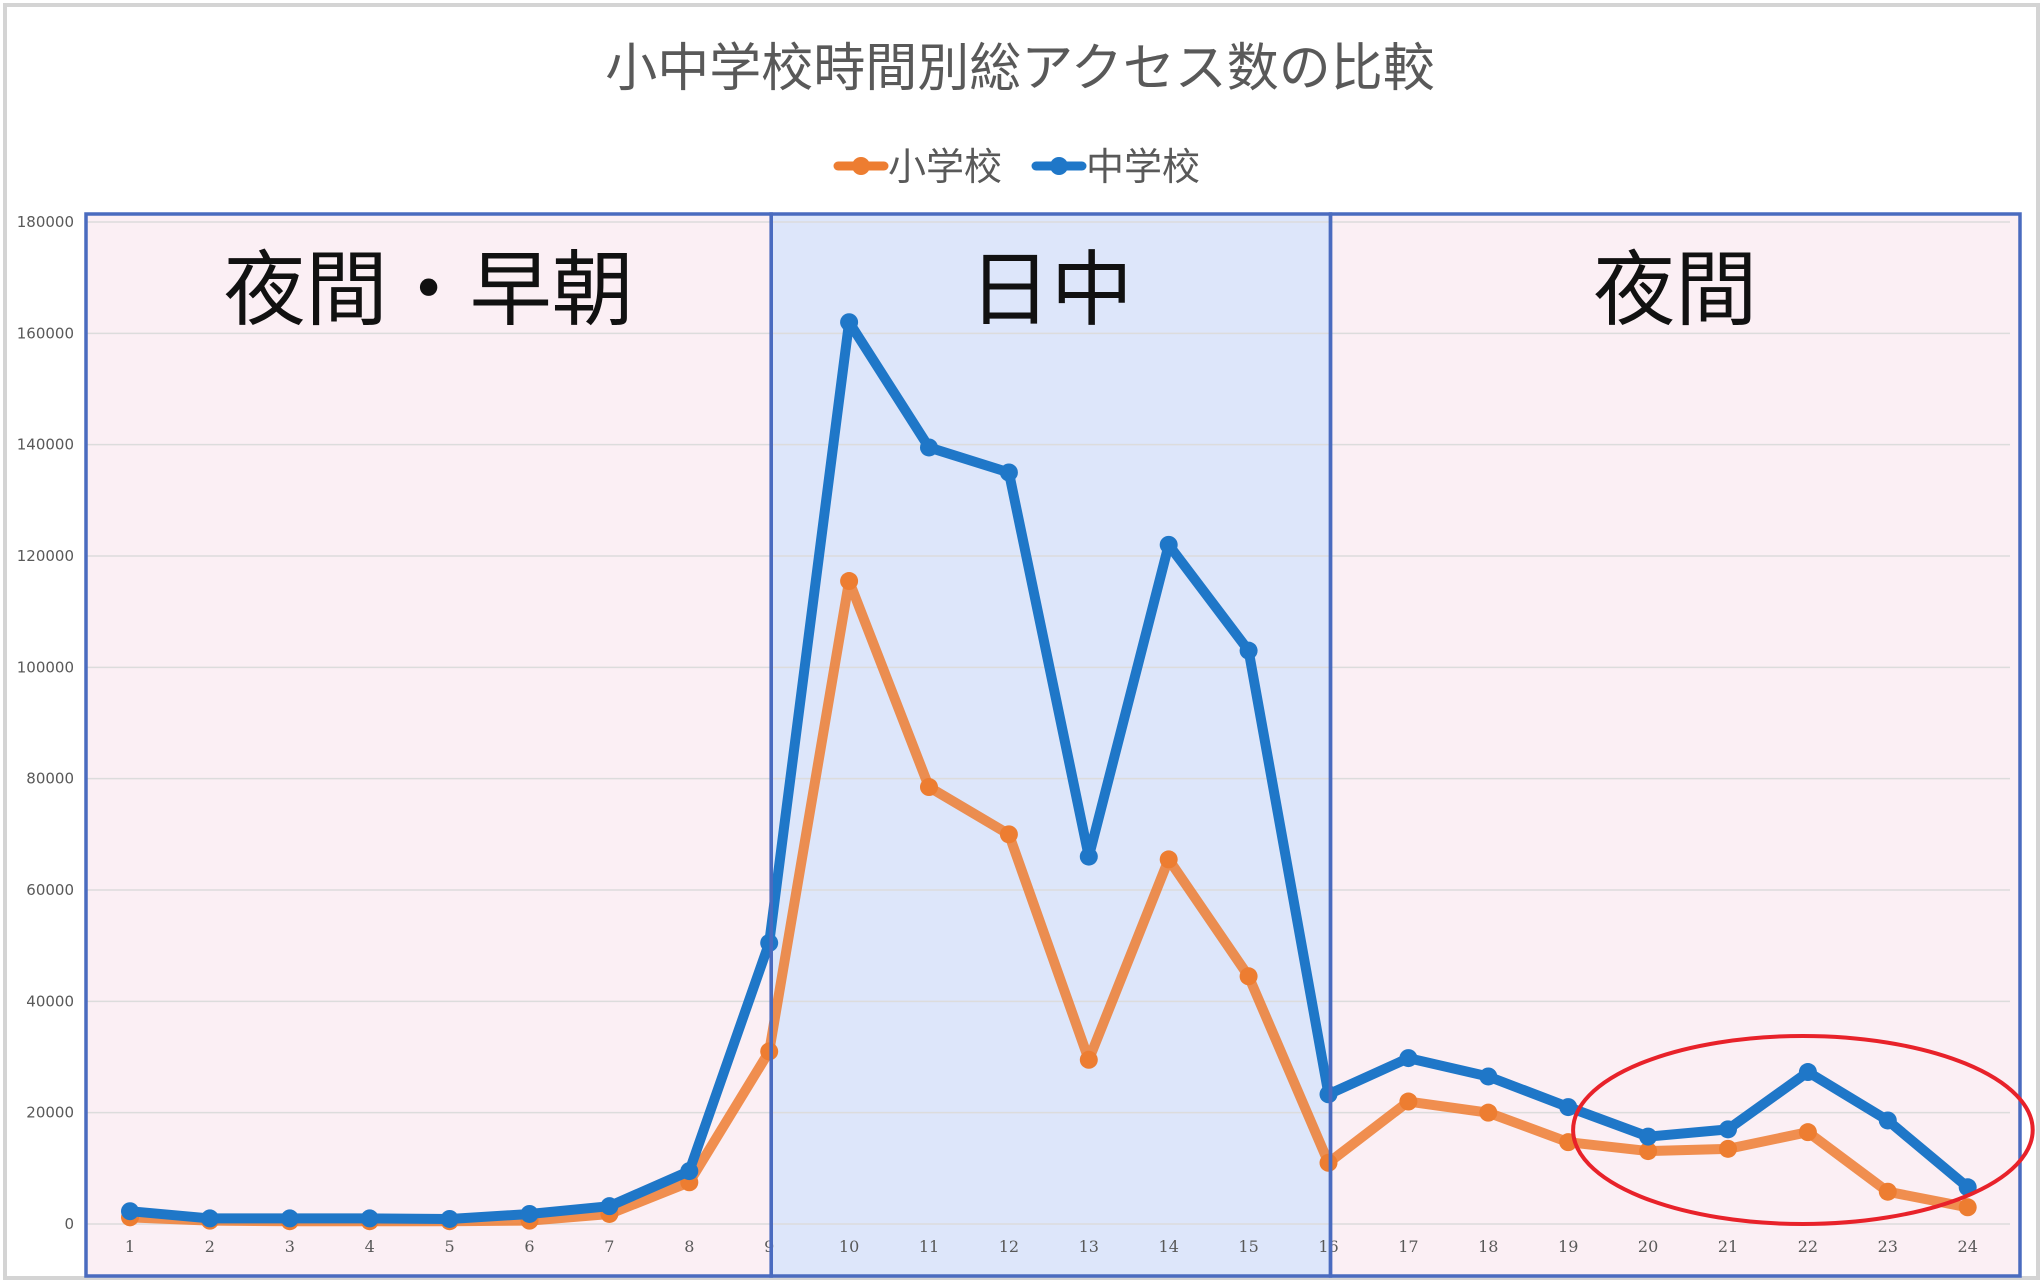  What do you see at coordinates (45, 667) in the screenshot?
I see `y-tick-label: 100000` at bounding box center [45, 667].